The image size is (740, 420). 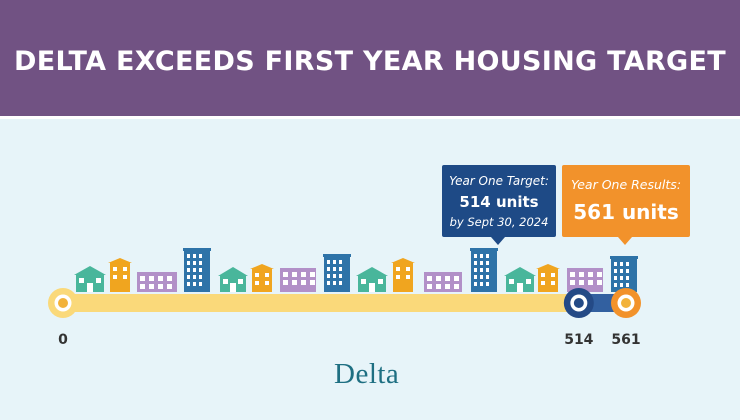 I want to click on callout-date: by Sept 30, 2024, so click(x=499, y=222).